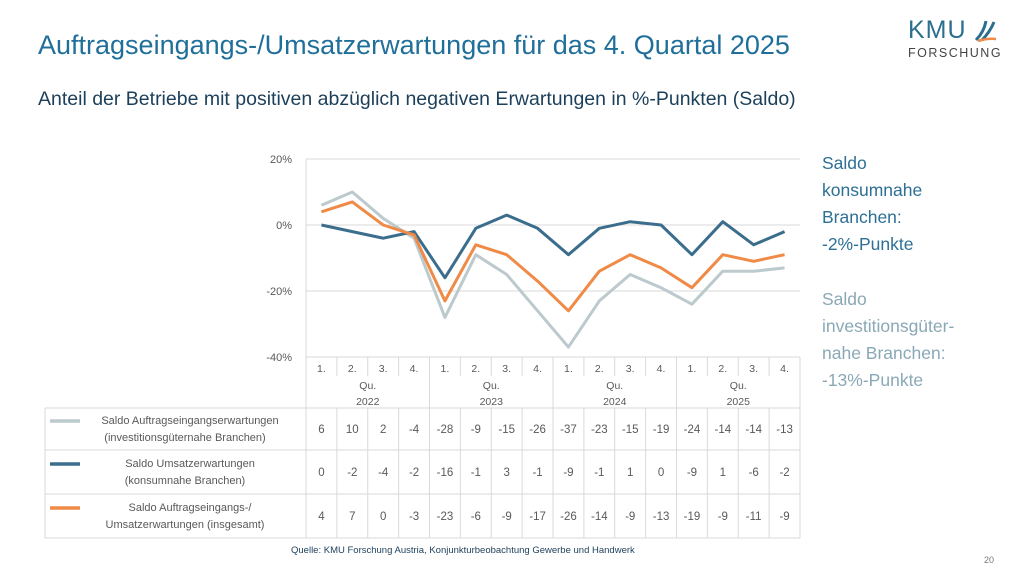 The image size is (1024, 575). I want to click on note-line: investitionsgüter-, so click(888, 326).